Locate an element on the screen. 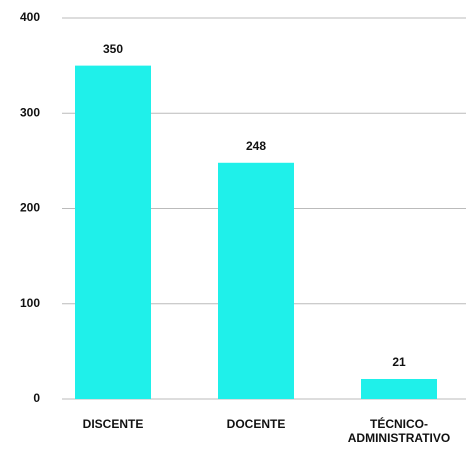  data-label: 248 is located at coordinates (256, 146).